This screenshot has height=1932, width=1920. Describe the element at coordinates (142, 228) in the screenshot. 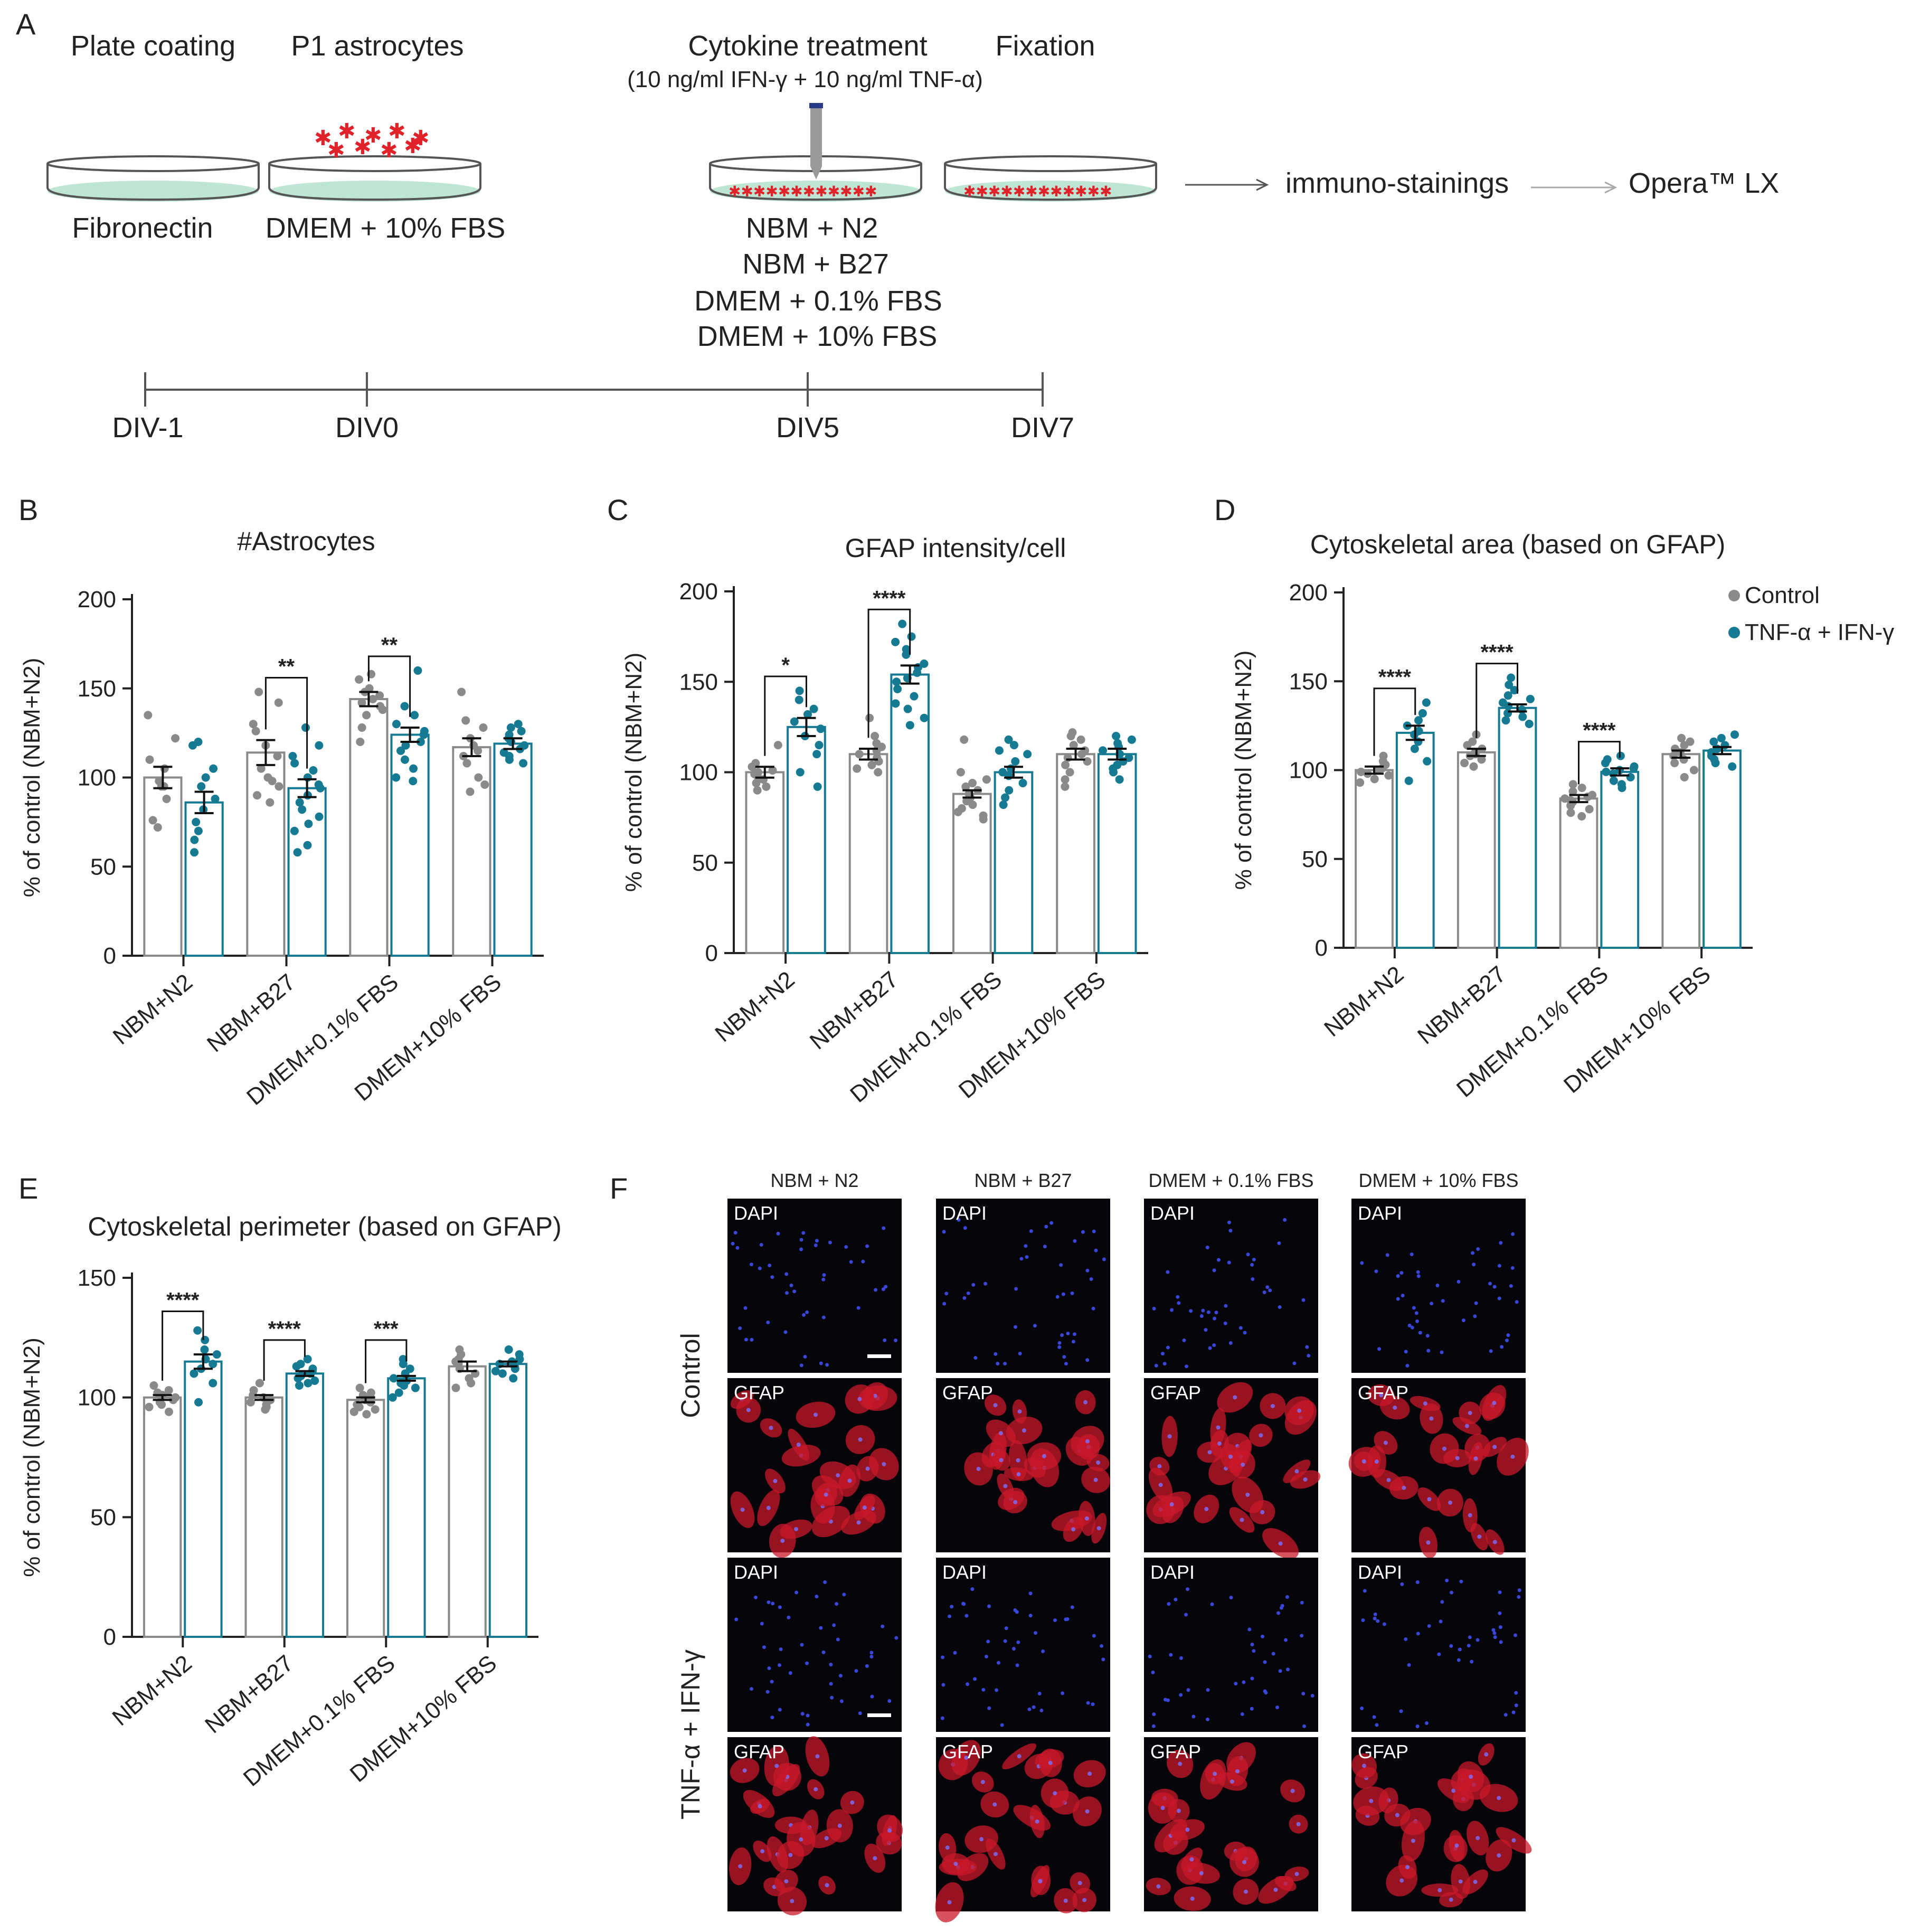

I see `medium-fibronectin: Fibronectin` at that location.